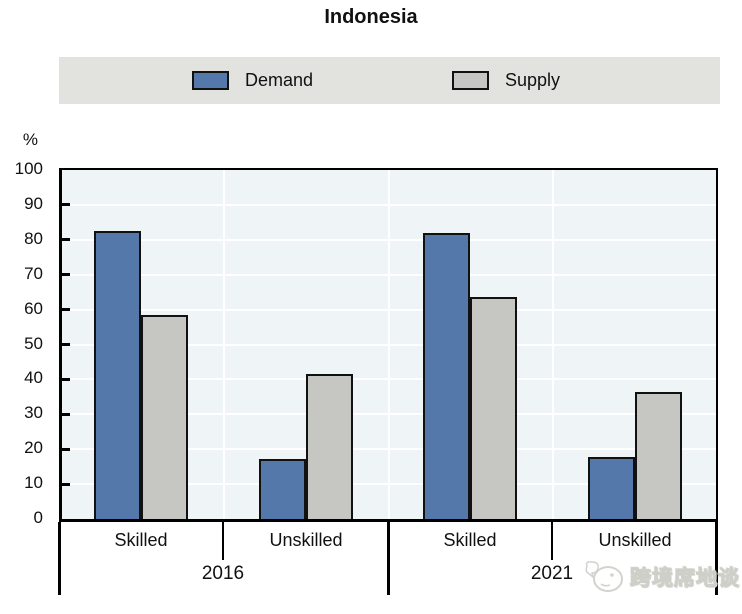 The height and width of the screenshot is (614, 742). Describe the element at coordinates (279, 80) in the screenshot. I see `legend-label-demand: Demand` at that location.